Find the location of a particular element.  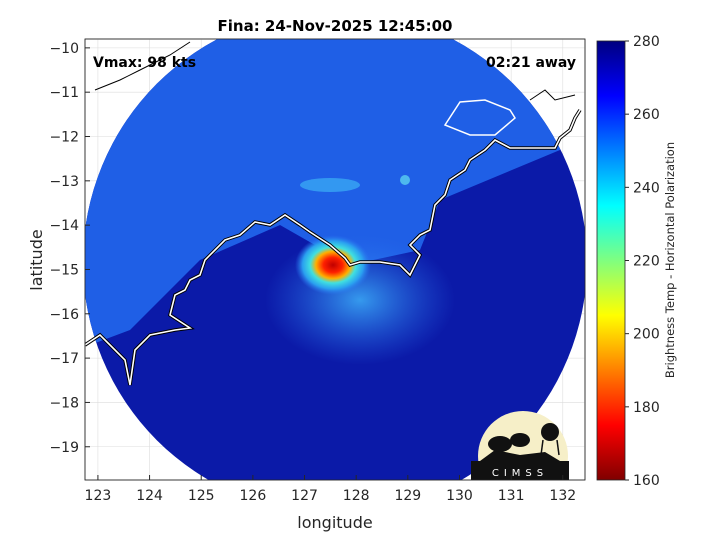

x-tick-label: 130 is located at coordinates (459, 496).